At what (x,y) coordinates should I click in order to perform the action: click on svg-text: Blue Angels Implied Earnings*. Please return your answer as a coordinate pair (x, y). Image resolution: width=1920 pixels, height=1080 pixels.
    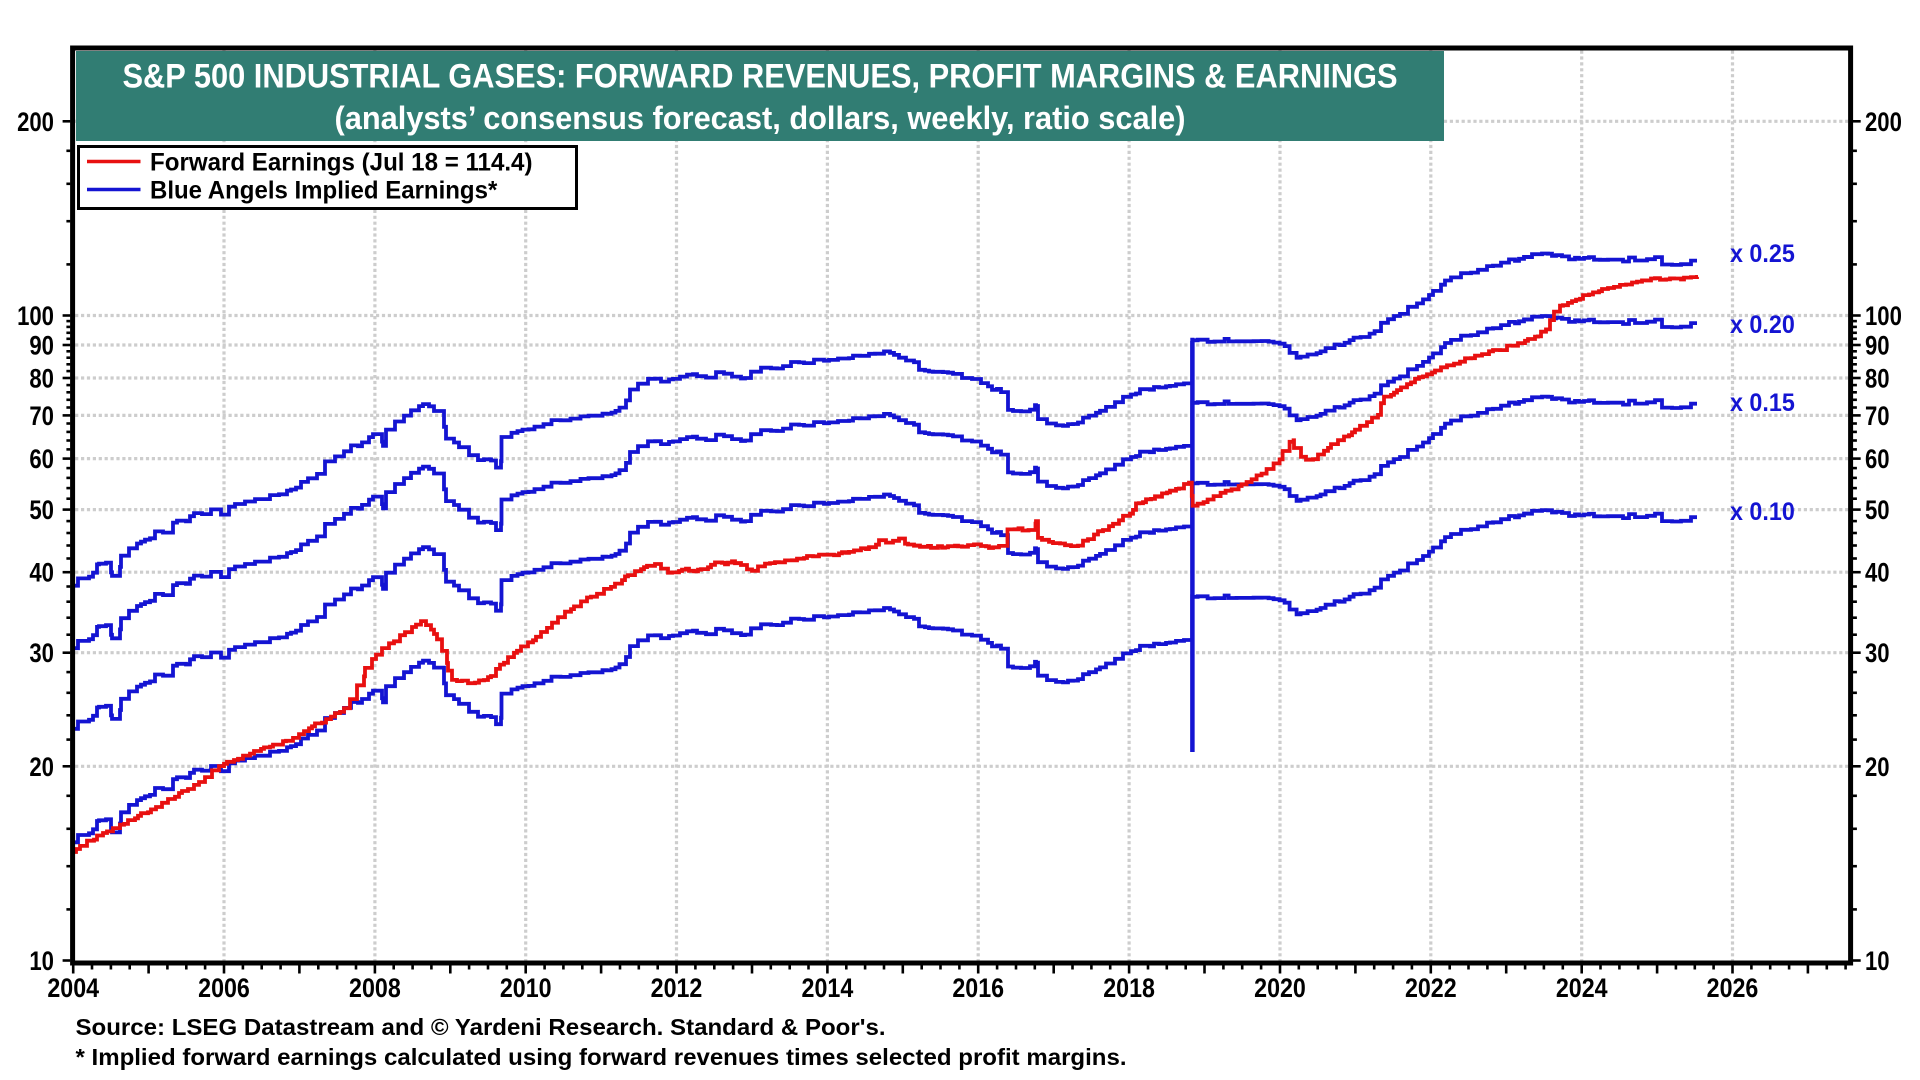
    Looking at the image, I should click on (324, 191).